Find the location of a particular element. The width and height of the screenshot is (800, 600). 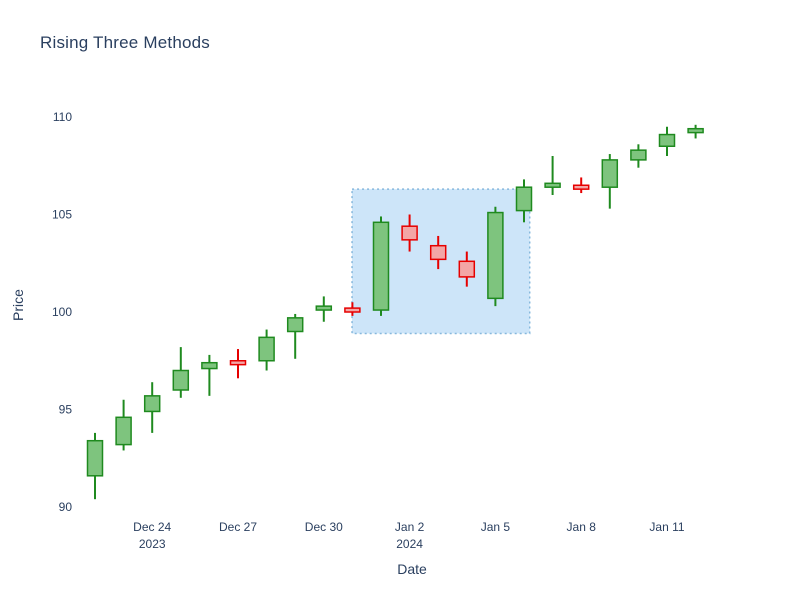

y-tick-label: 110 is located at coordinates (62, 117).